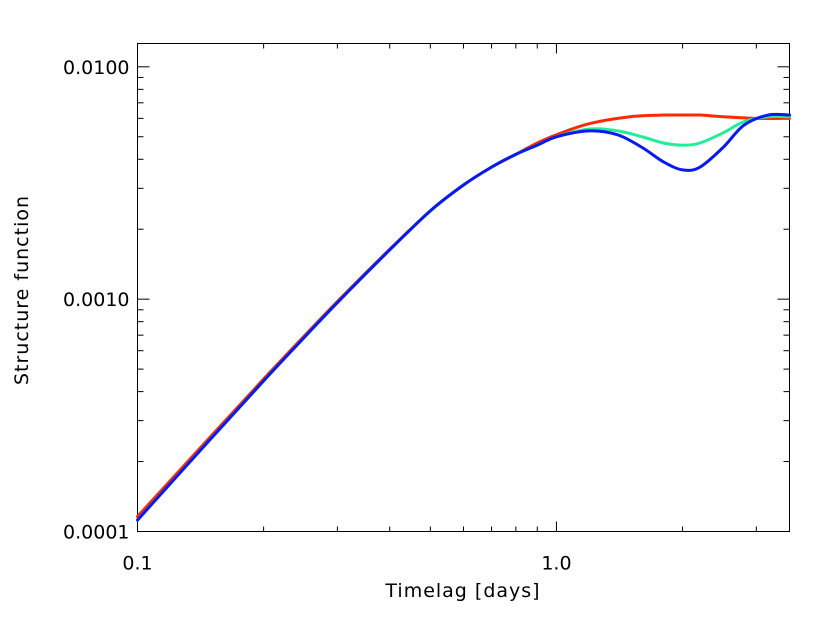 This screenshot has width=830, height=623. Describe the element at coordinates (22, 290) in the screenshot. I see `y-axis-label: Structure function` at that location.